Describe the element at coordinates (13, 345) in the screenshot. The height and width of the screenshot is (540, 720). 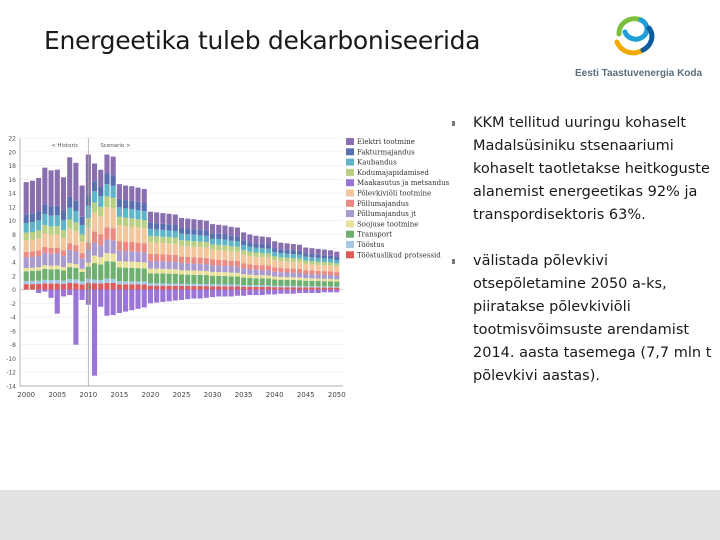
I see `y-tick-label: -8` at that location.